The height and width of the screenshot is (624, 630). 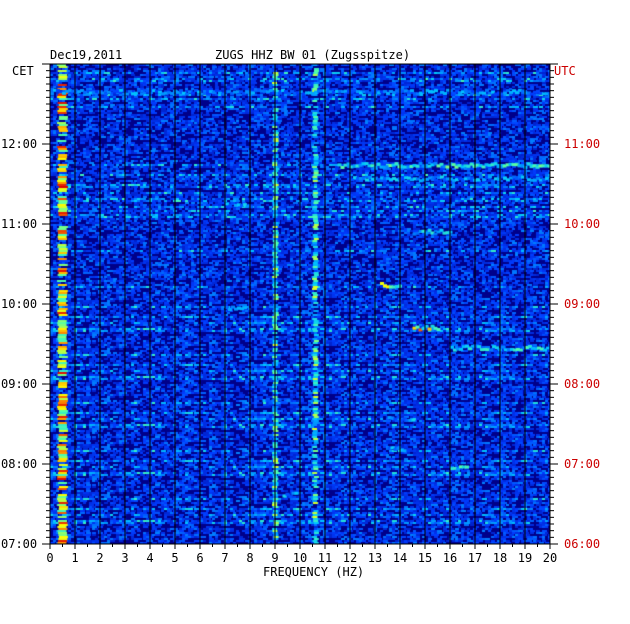 I want to click on x-tick-label: 3, so click(x=124, y=558).